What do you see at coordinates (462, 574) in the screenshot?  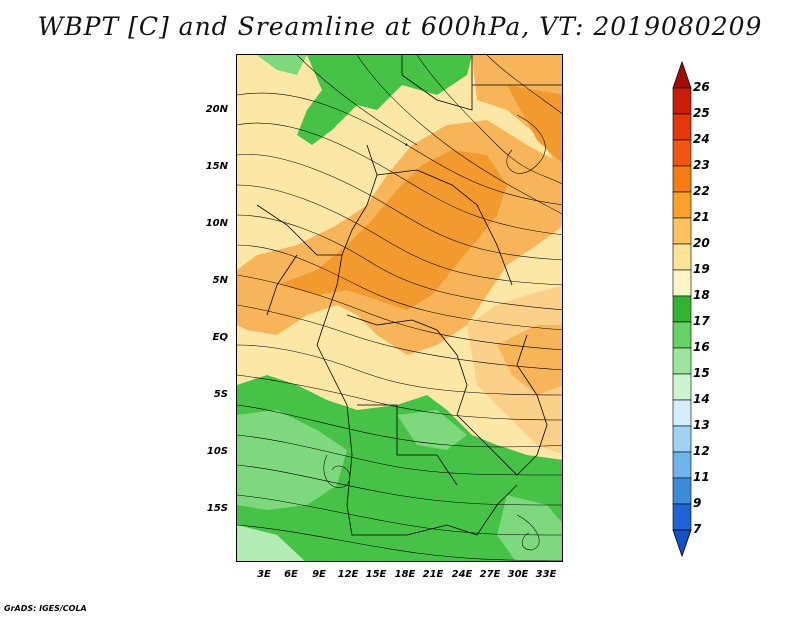 I see `lon-label-24e: 24E` at bounding box center [462, 574].